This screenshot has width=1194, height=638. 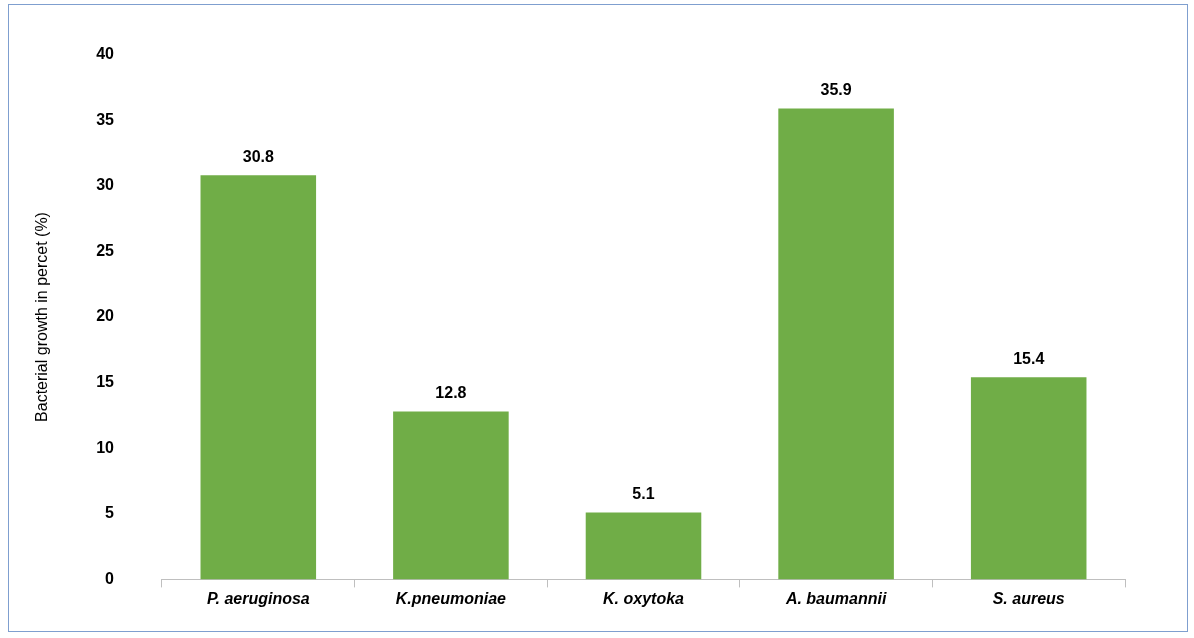 What do you see at coordinates (105, 185) in the screenshot?
I see `y-tick-label: 30` at bounding box center [105, 185].